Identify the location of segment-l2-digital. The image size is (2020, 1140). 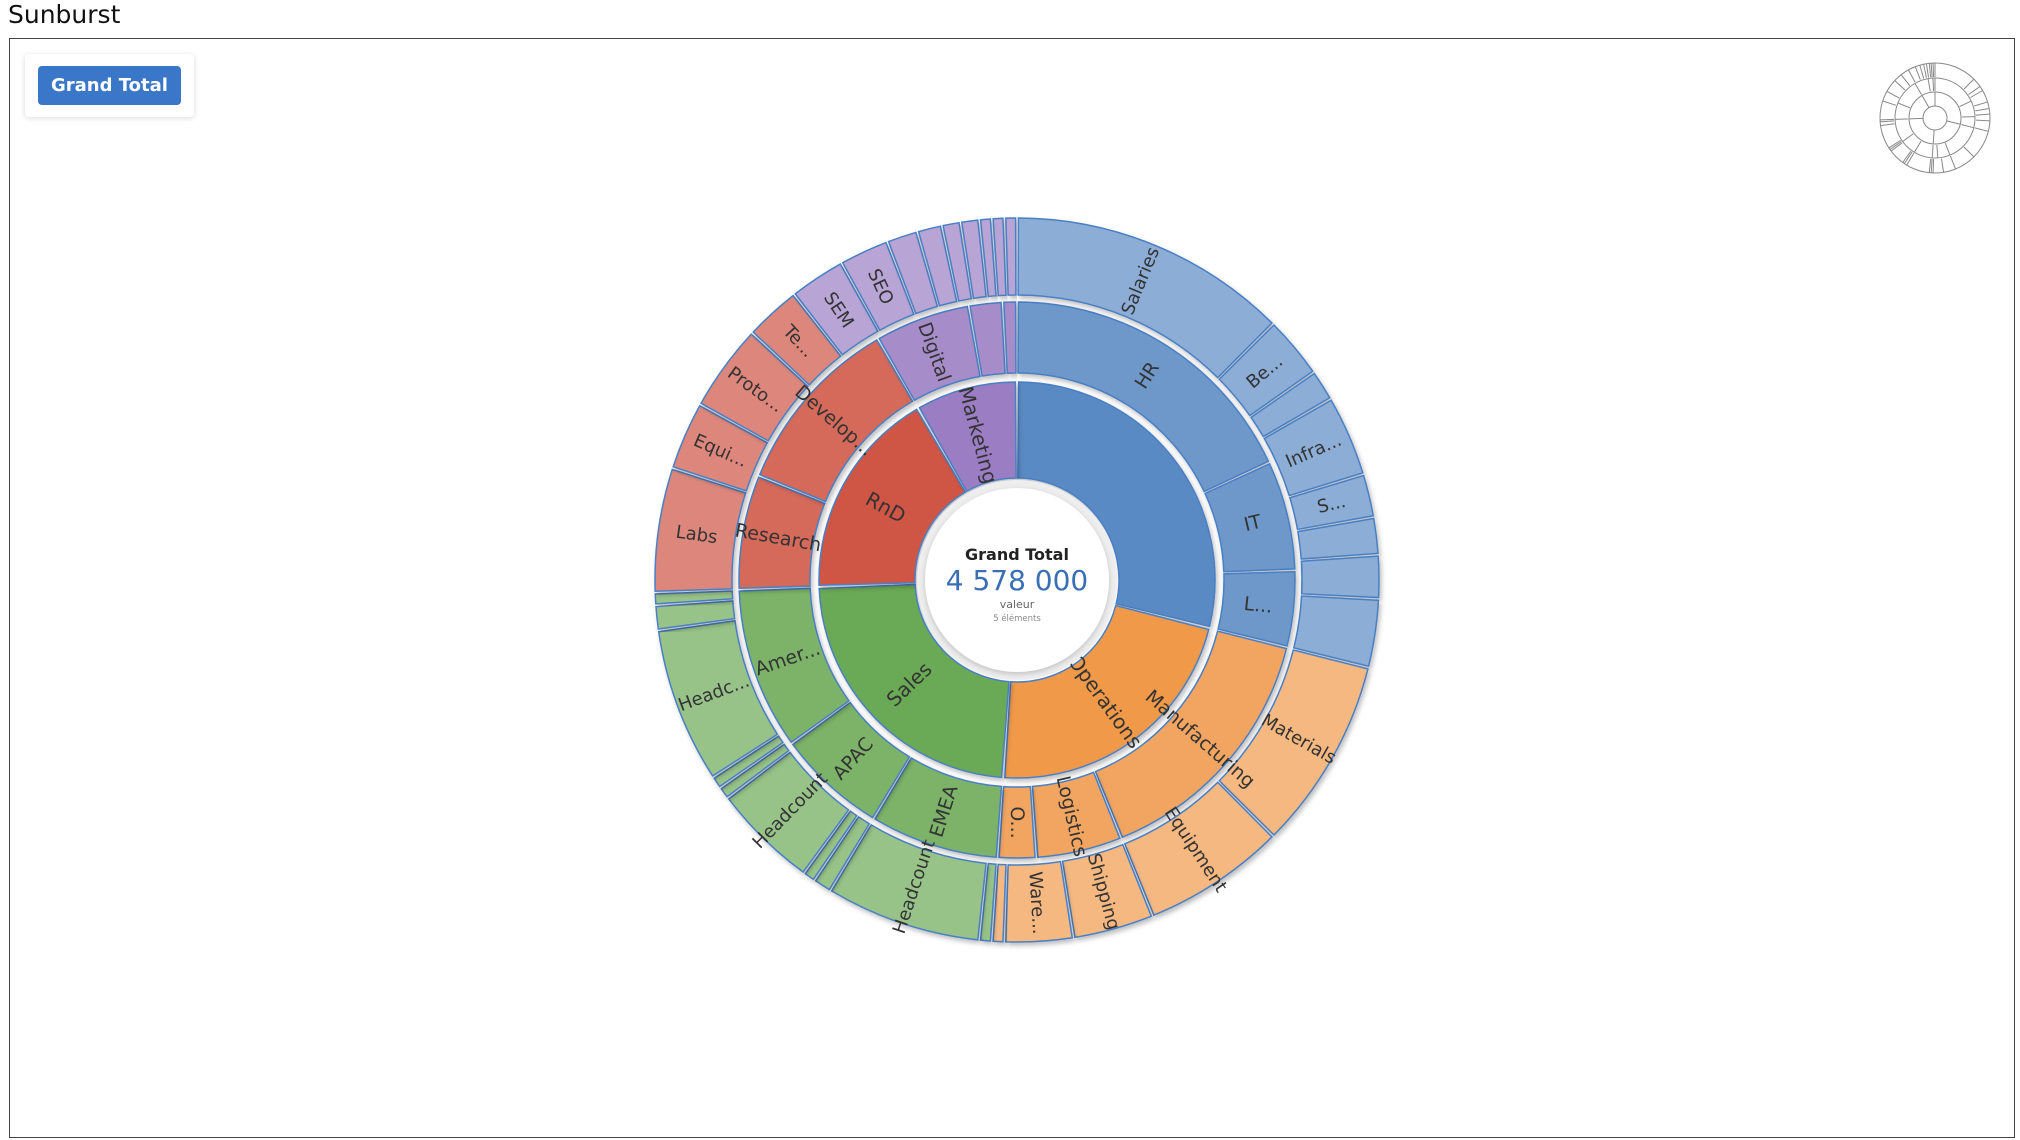
(929, 353).